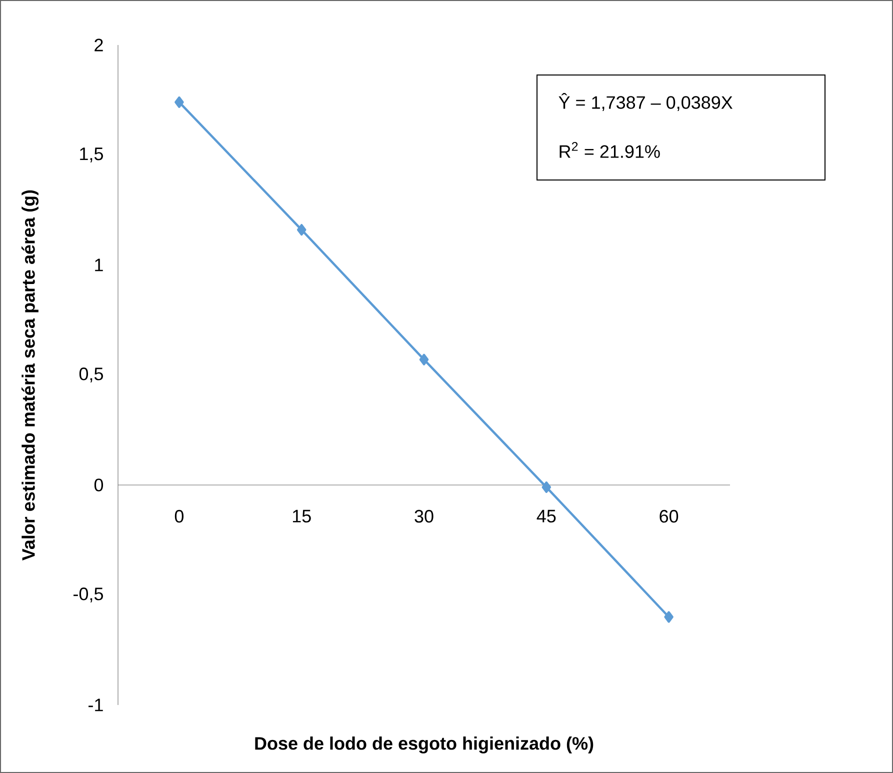 The height and width of the screenshot is (773, 893). I want to click on x-tick-label: 30, so click(424, 516).